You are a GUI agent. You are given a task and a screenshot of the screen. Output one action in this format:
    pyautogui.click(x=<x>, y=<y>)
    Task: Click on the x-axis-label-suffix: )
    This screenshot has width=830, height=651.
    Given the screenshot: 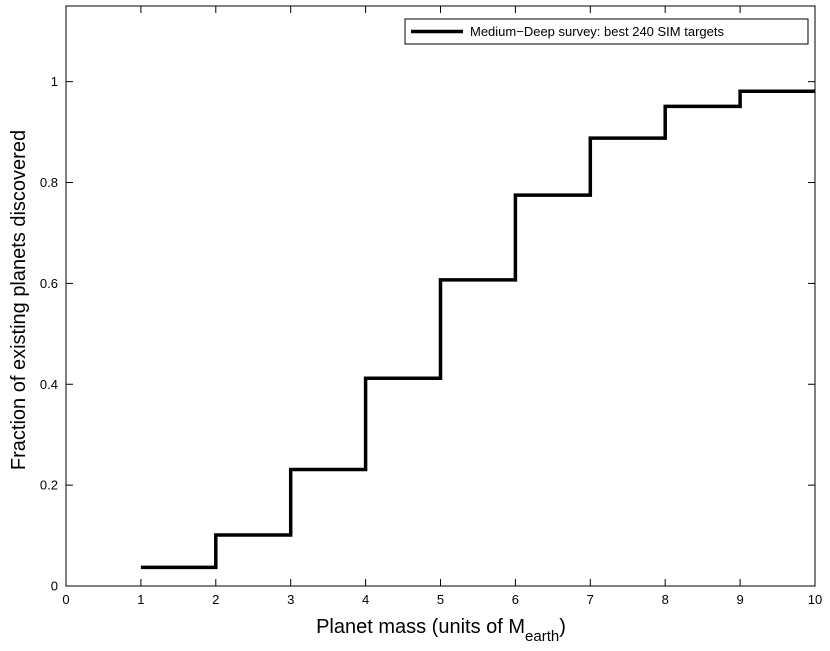 What is the action you would take?
    pyautogui.click(x=562, y=627)
    